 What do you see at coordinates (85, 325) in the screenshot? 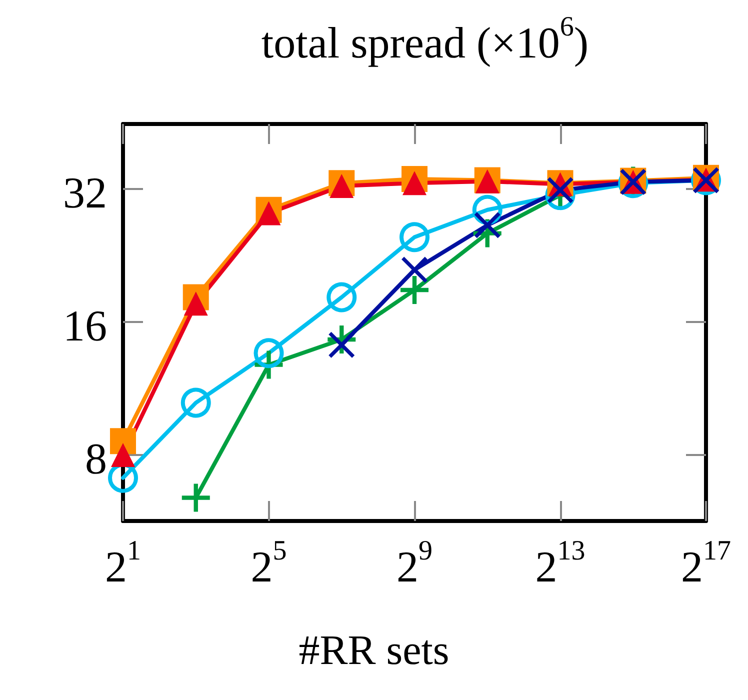
I see `y-tick-label: 16` at bounding box center [85, 325].